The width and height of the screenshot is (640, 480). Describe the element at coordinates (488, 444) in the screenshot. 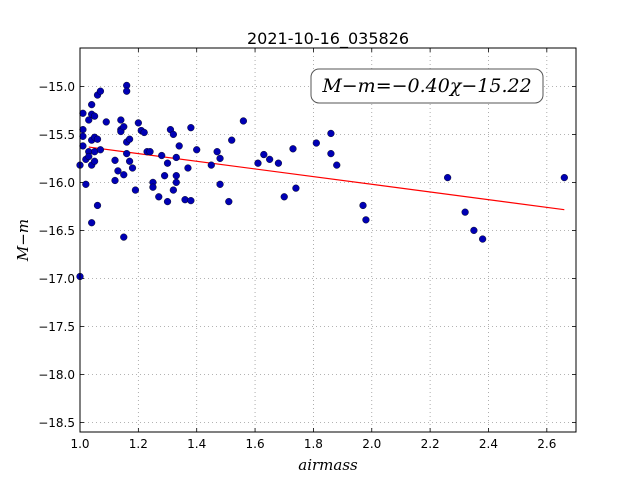

I see `x-tick-label: 2.4` at that location.